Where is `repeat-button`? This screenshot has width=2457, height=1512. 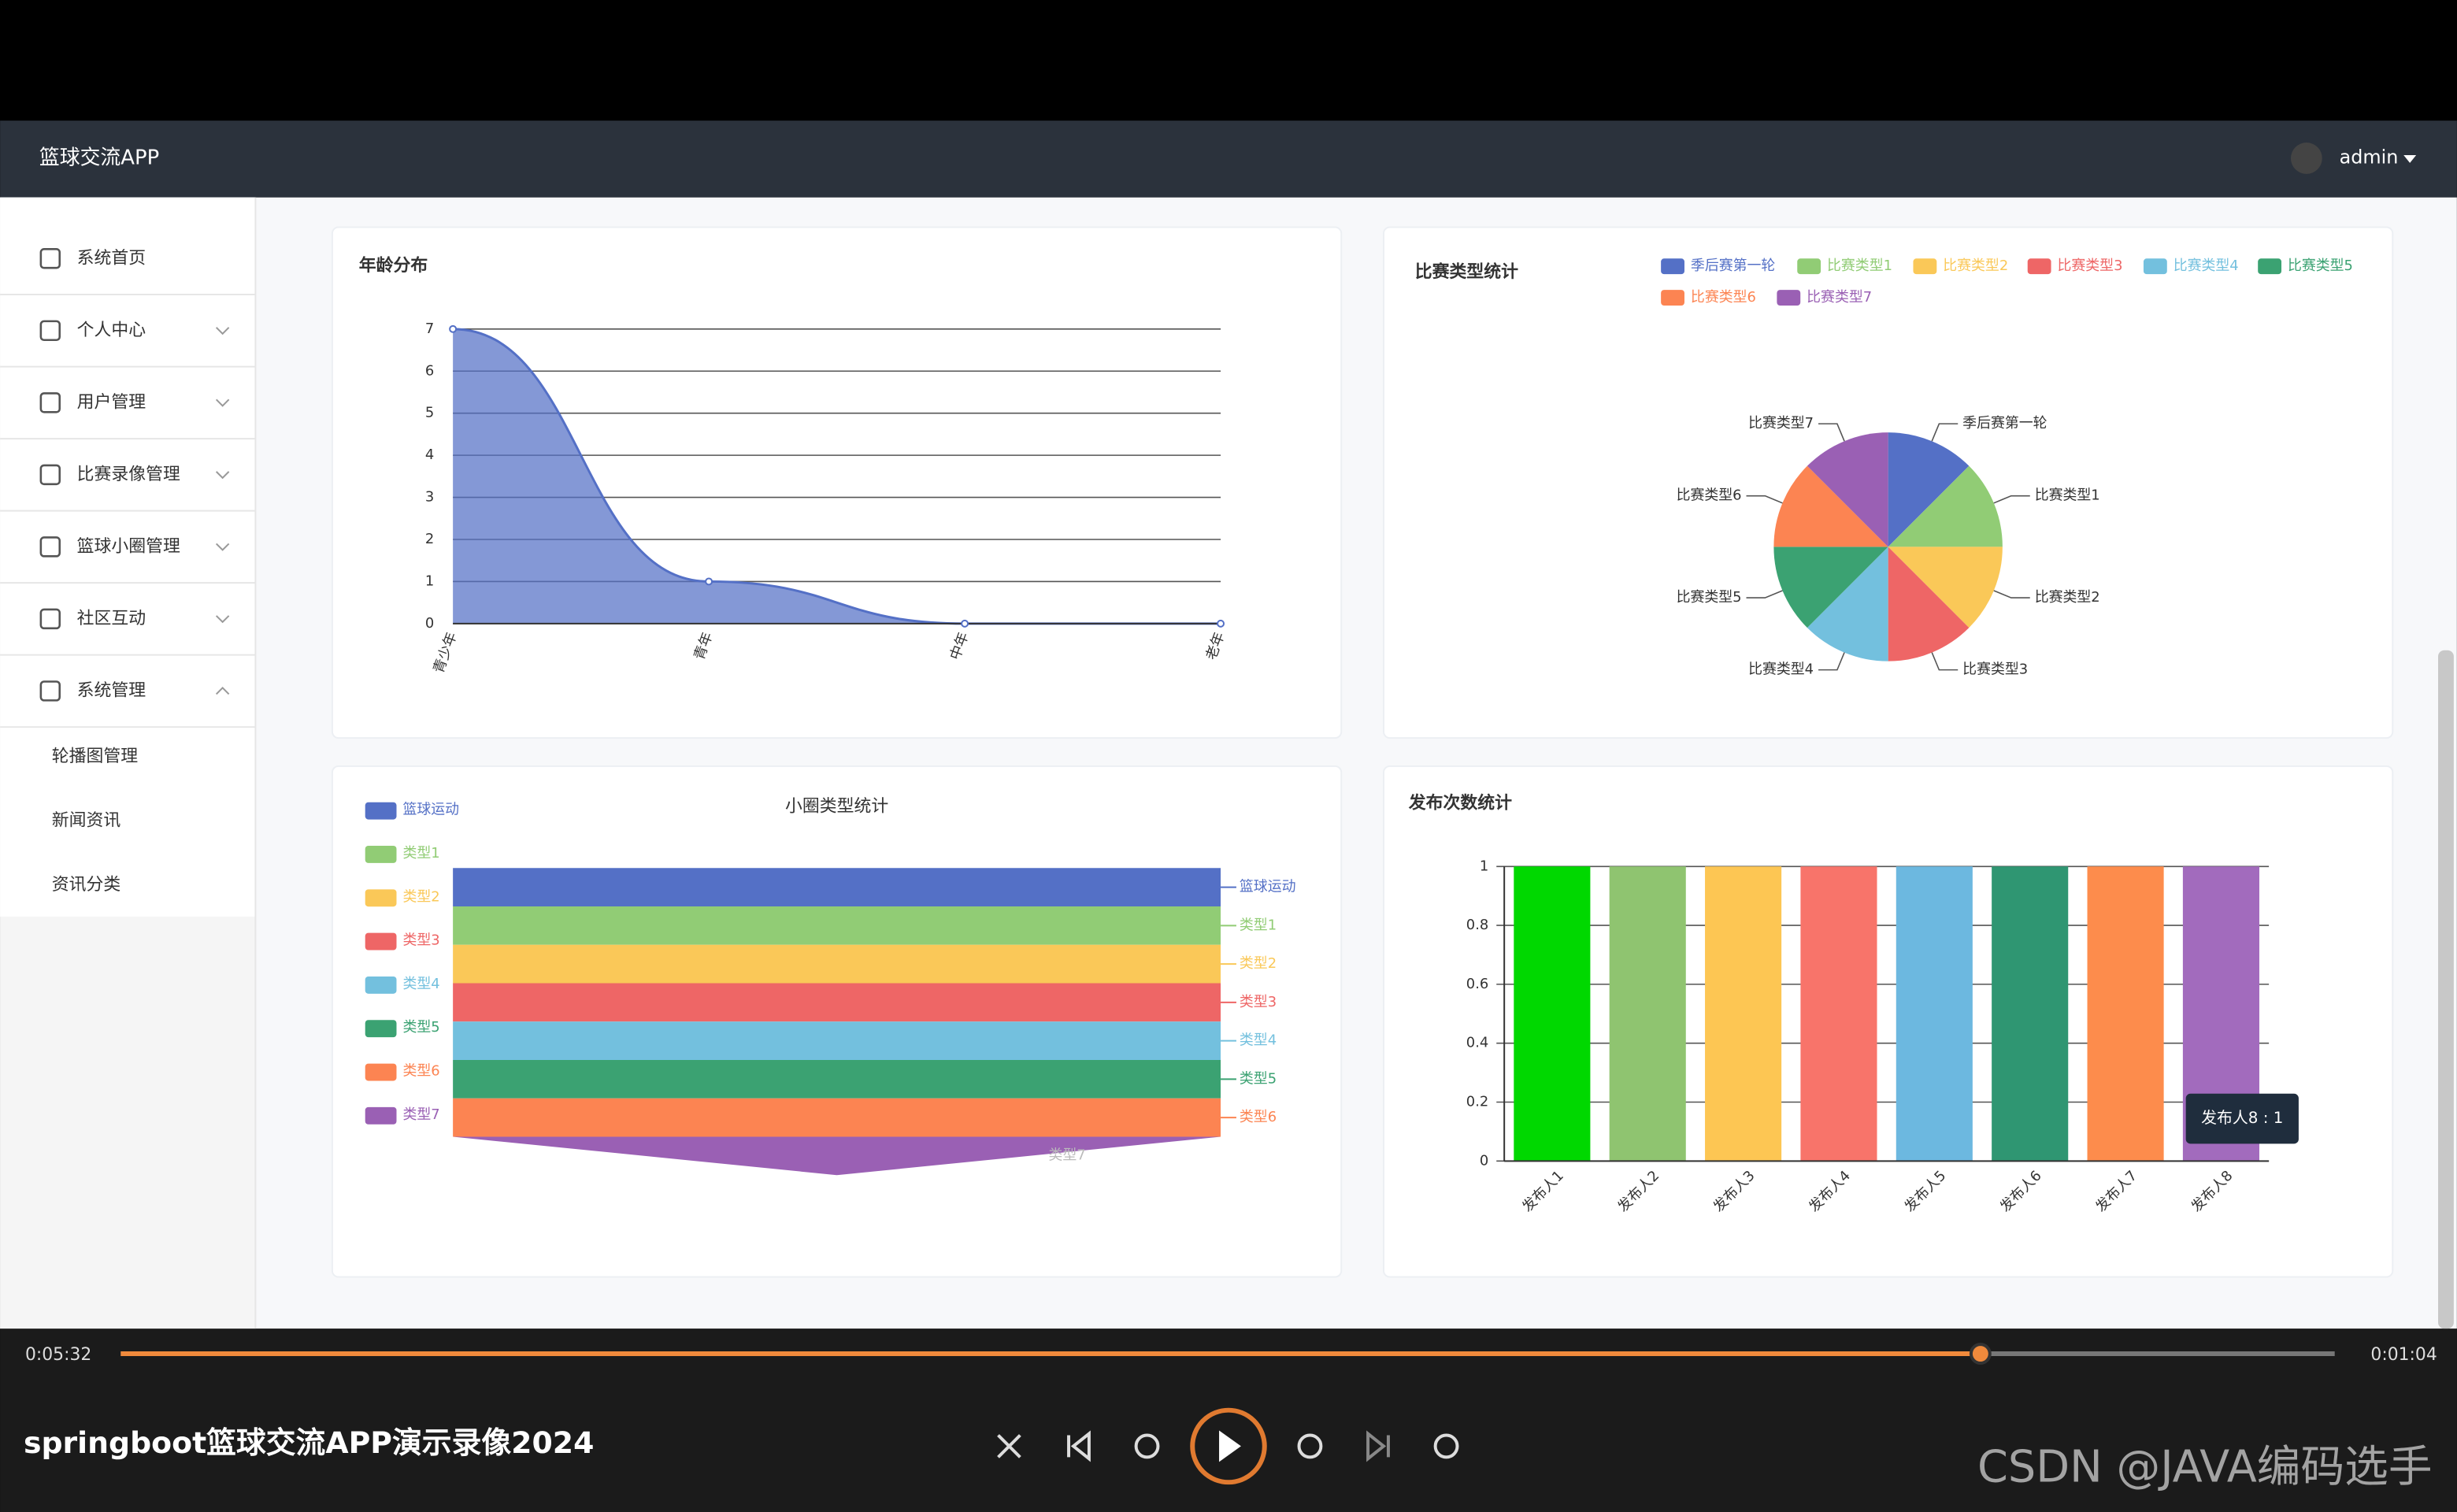 repeat-button is located at coordinates (1446, 1446).